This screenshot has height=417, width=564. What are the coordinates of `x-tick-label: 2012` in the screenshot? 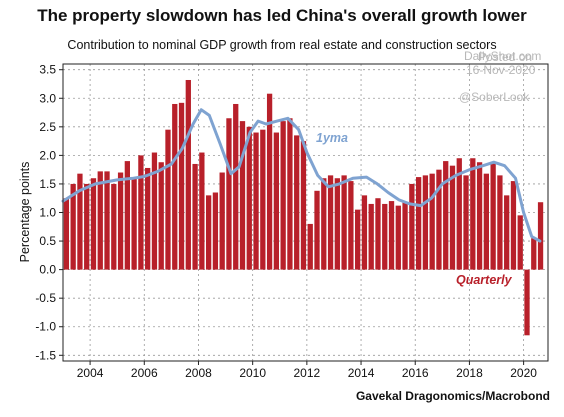 It's located at (307, 373).